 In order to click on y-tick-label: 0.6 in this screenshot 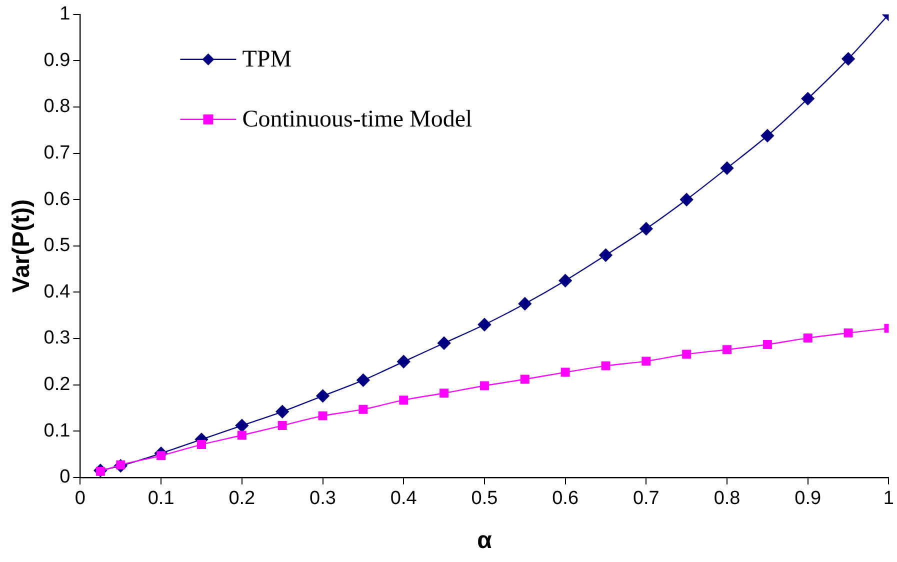, I will do `click(57, 199)`.